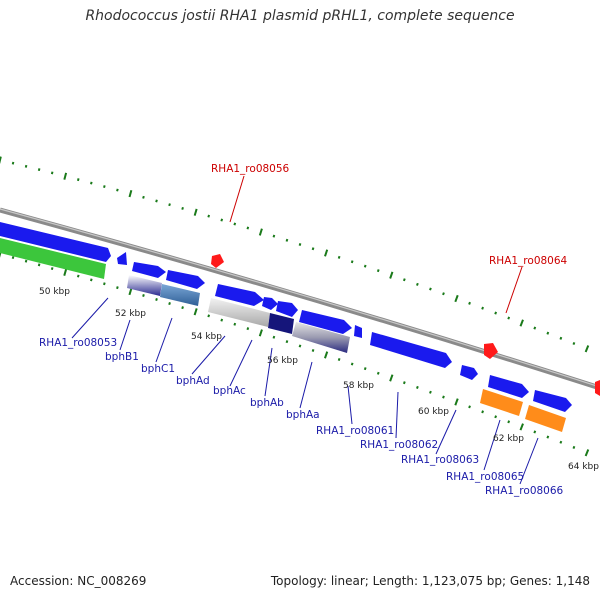 The image size is (600, 600). Describe the element at coordinates (399, 445) in the screenshot. I see `gene-label: RHA1_ro08062` at that location.